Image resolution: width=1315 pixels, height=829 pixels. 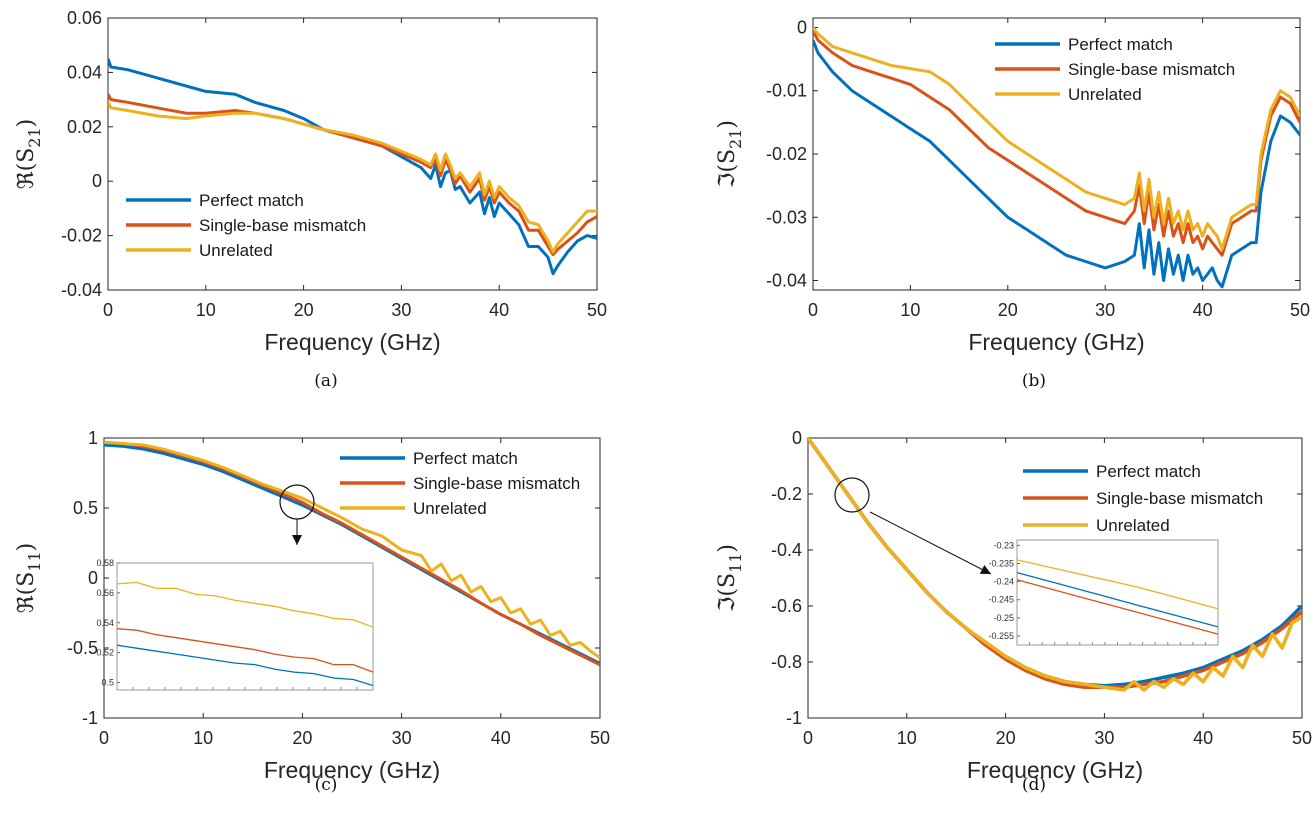 I want to click on zoom-inset: -0.23 -0.235 -0.24 -0.245 -0.25 -0.255, so click(x=1026, y=561).